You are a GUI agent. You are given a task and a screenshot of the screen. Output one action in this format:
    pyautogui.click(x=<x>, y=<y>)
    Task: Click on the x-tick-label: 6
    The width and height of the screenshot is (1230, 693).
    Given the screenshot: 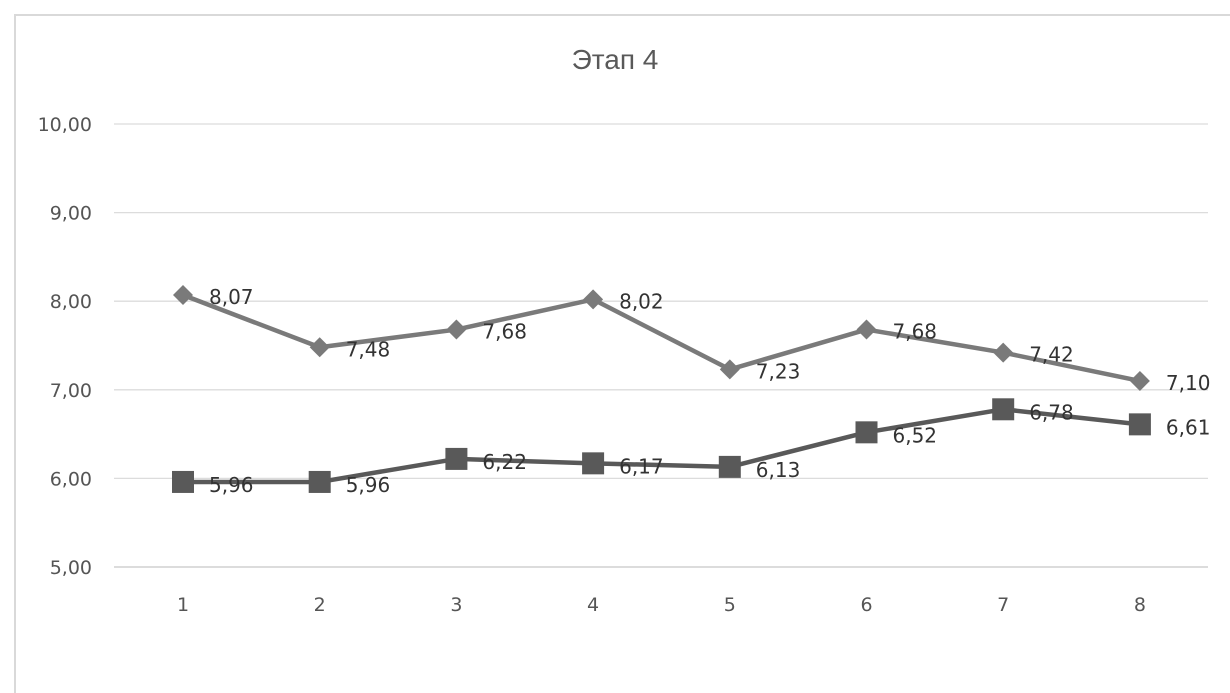 What is the action you would take?
    pyautogui.click(x=866, y=605)
    